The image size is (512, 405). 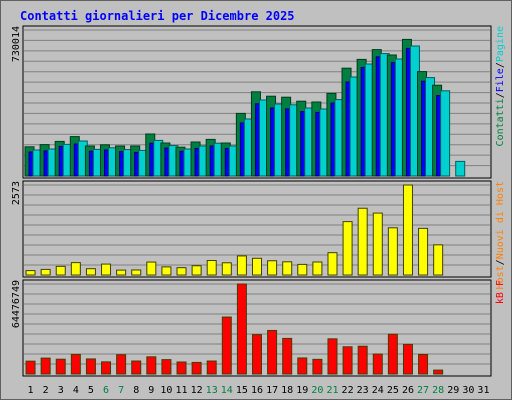 What do you see at coordinates (317, 390) in the screenshot?
I see `x-tick-label-day-20: 20` at bounding box center [317, 390].